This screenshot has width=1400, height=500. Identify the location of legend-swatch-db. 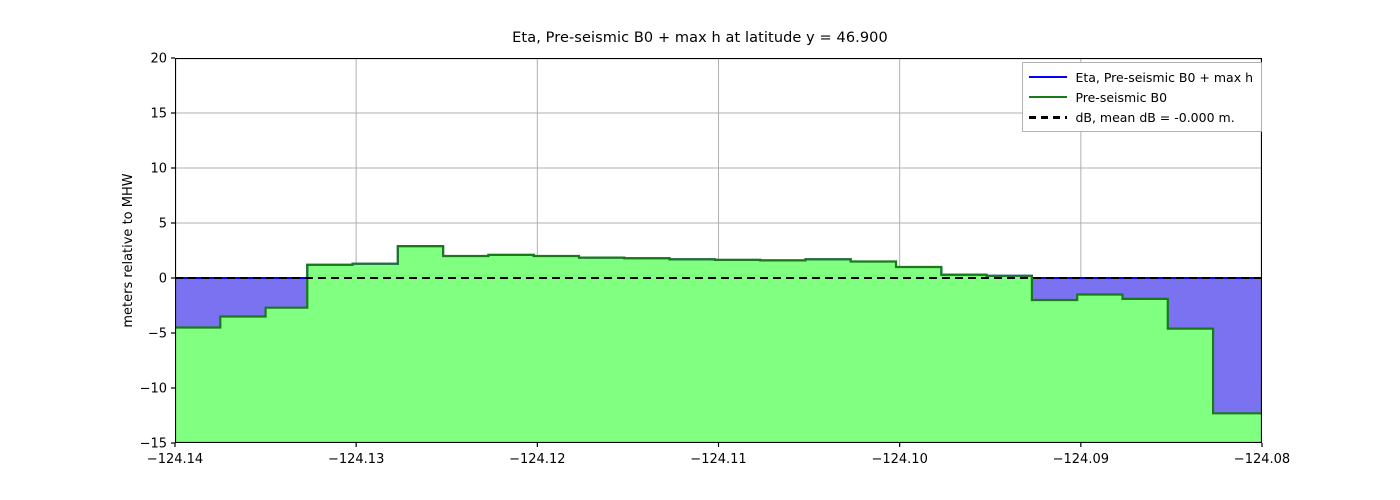
(1048, 117).